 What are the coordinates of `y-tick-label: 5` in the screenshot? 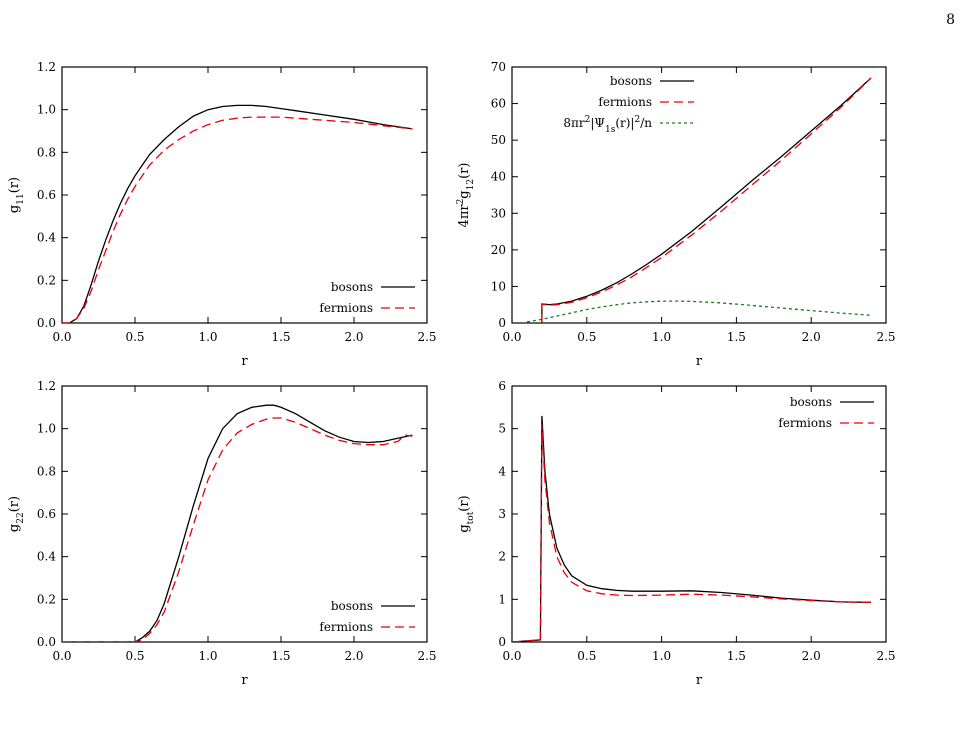 It's located at (502, 429).